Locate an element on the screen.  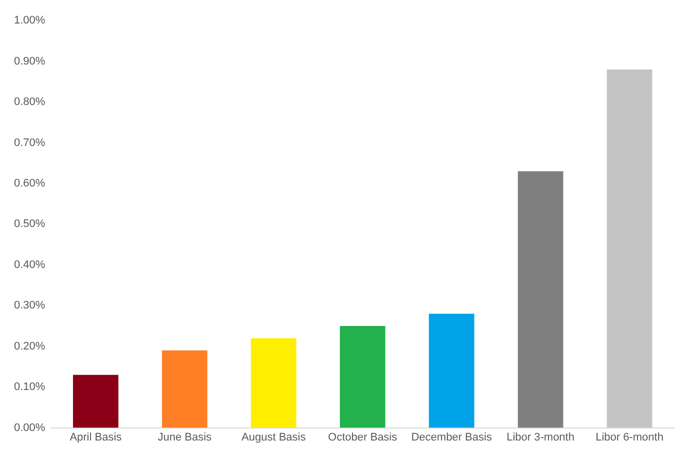
y-tick-label: 0.10% is located at coordinates (30, 387).